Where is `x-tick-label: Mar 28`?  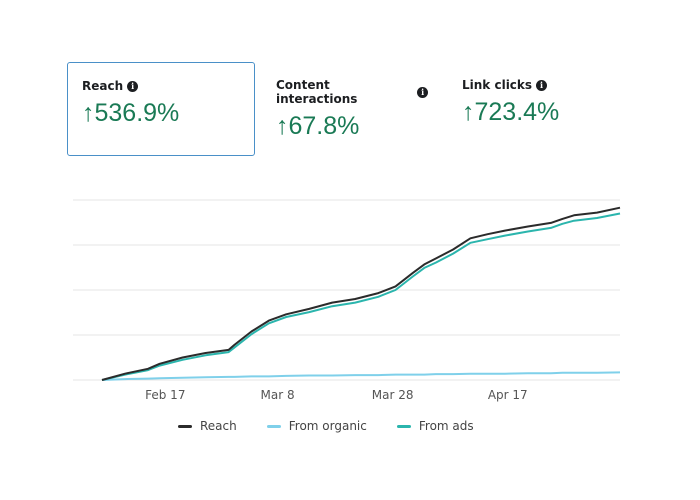
x-tick-label: Mar 28 is located at coordinates (393, 395).